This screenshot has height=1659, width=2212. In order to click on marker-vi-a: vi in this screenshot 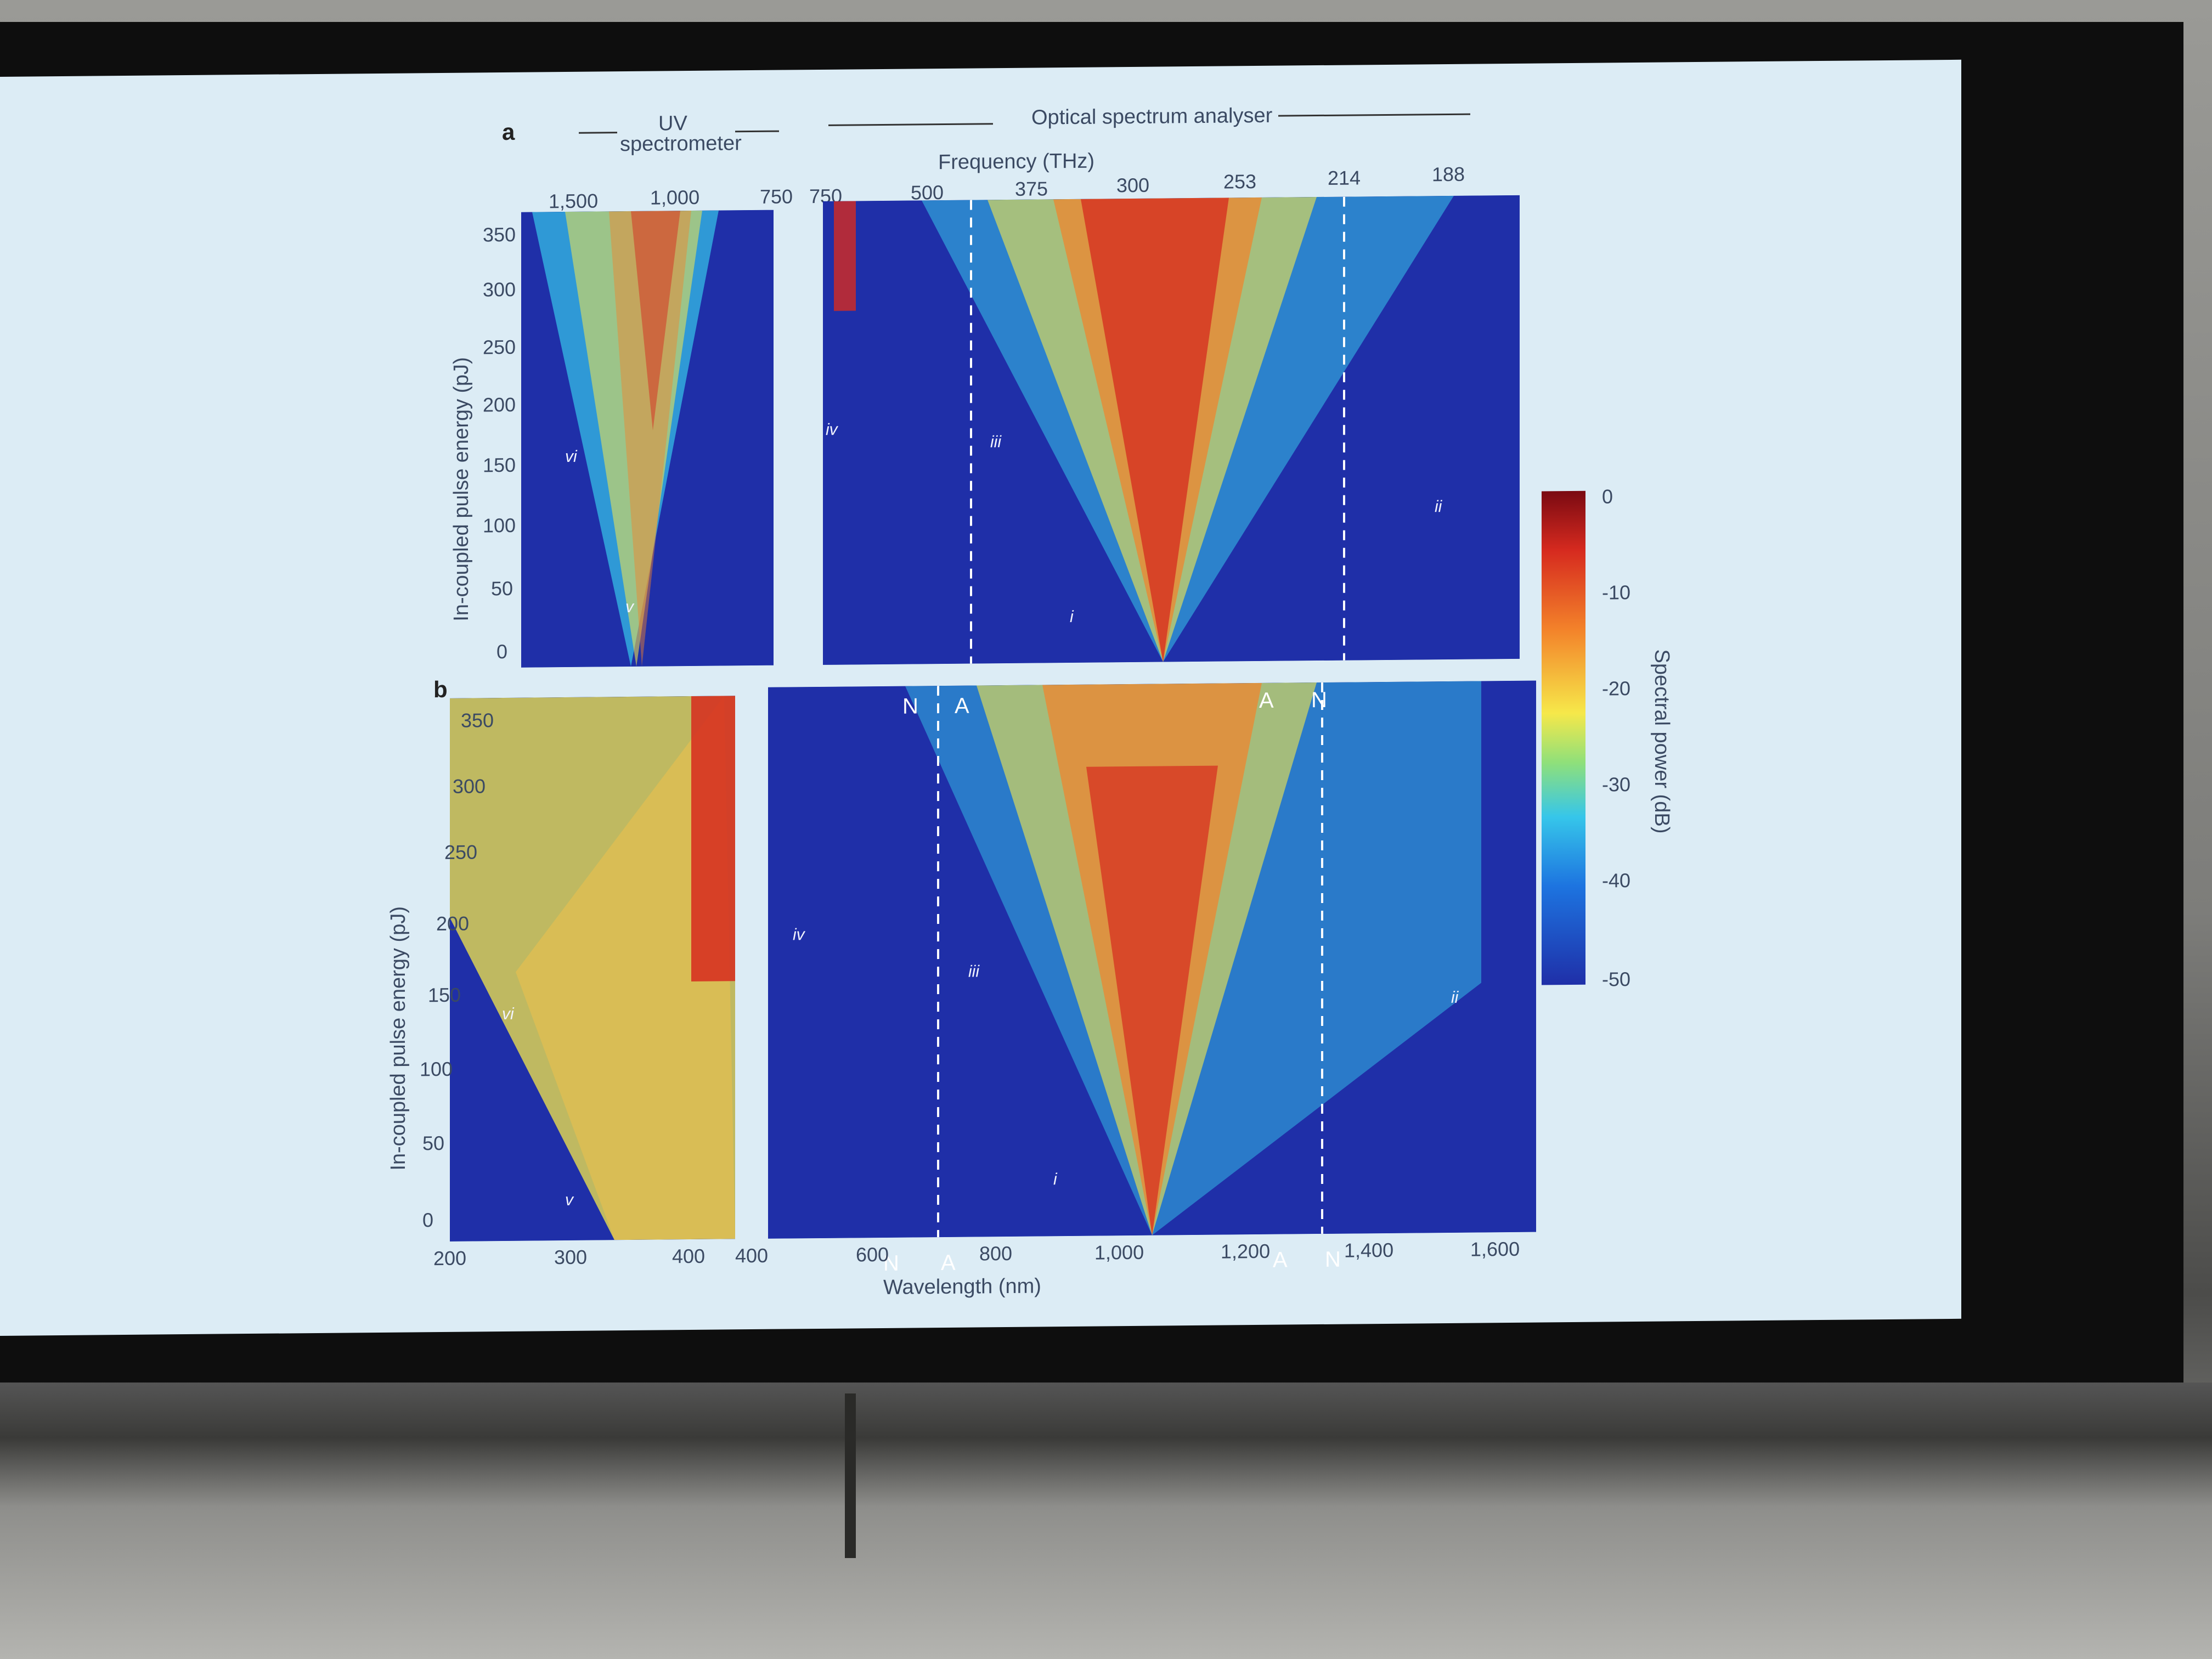, I will do `click(571, 456)`.